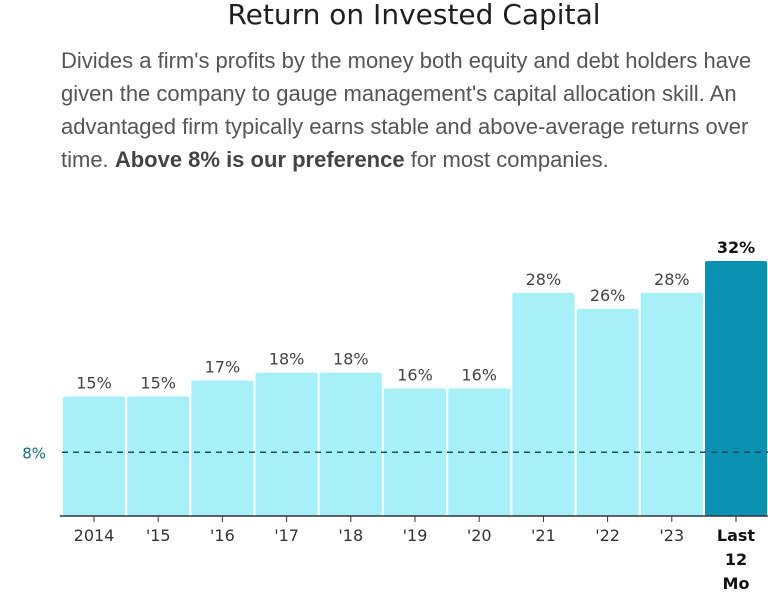 The height and width of the screenshot is (597, 768). I want to click on value-label-2: 17%, so click(223, 367).